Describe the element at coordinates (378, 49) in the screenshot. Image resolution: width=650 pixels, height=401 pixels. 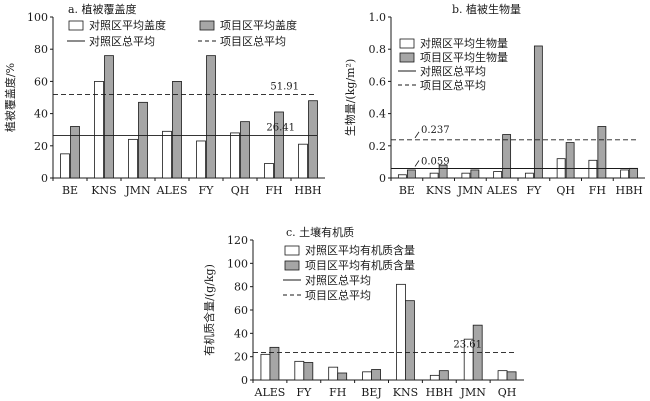
I see `y-tick-label: 0.8` at that location.